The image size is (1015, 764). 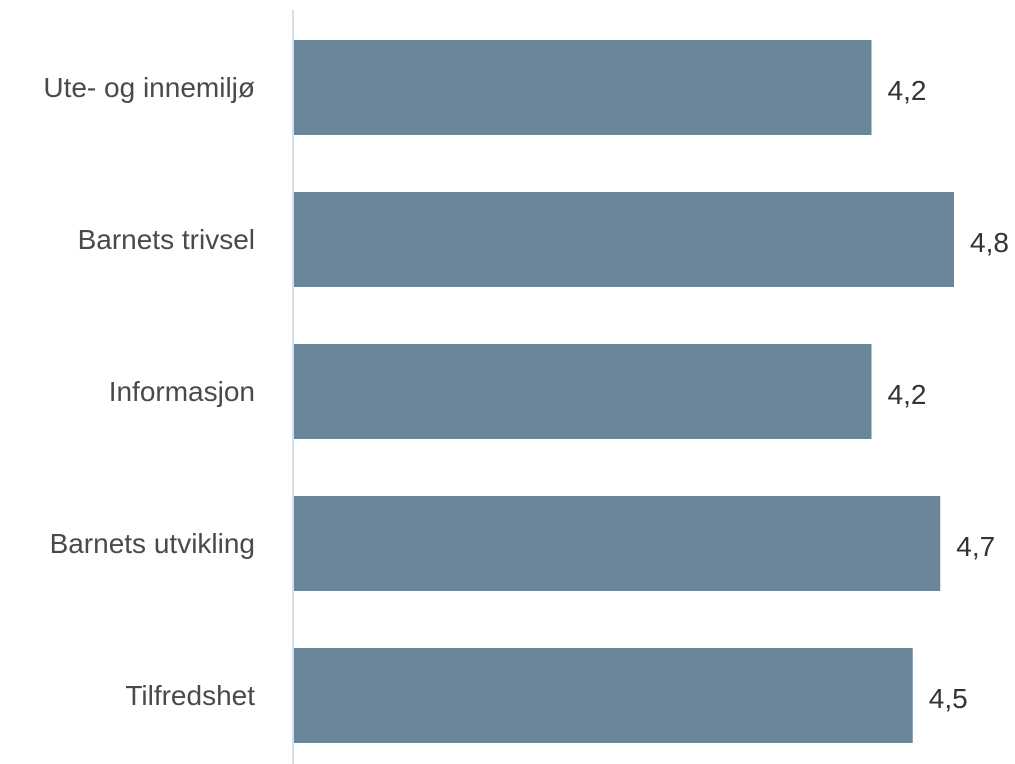 I want to click on value-label: 4,5, so click(x=948, y=698).